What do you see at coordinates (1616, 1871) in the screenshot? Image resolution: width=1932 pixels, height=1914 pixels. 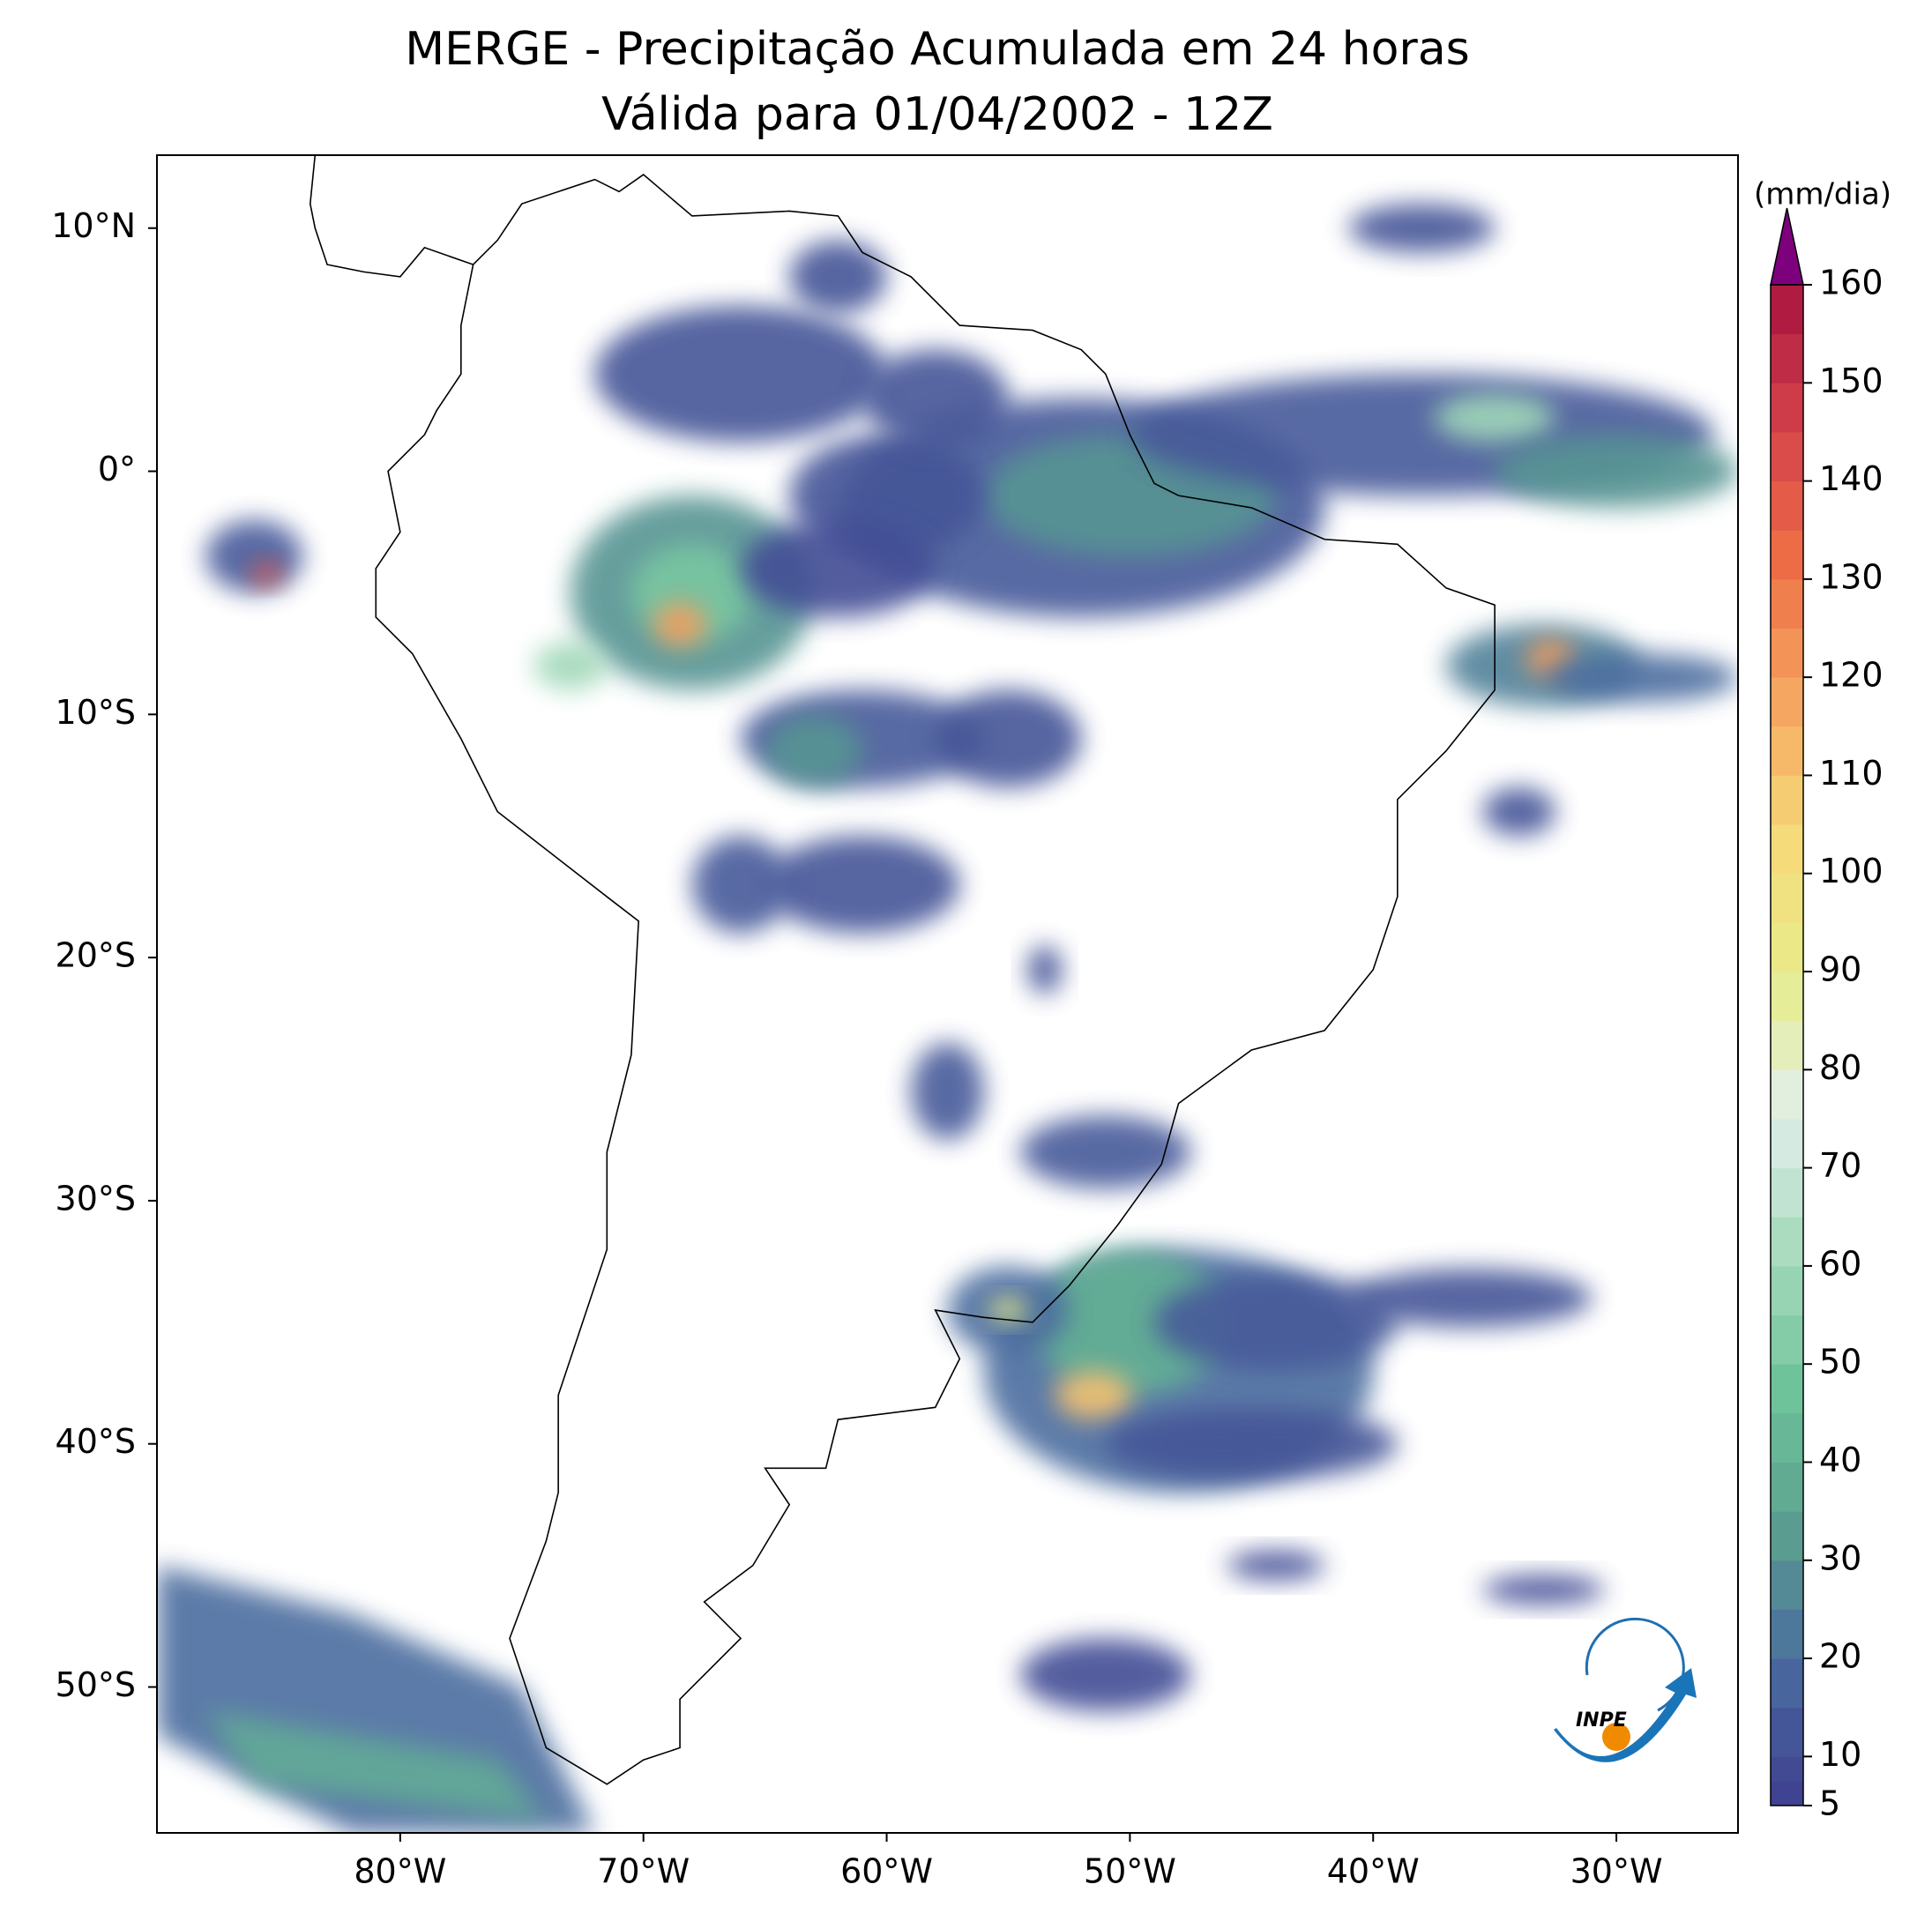 I see `x-tick-label: 30°W` at bounding box center [1616, 1871].